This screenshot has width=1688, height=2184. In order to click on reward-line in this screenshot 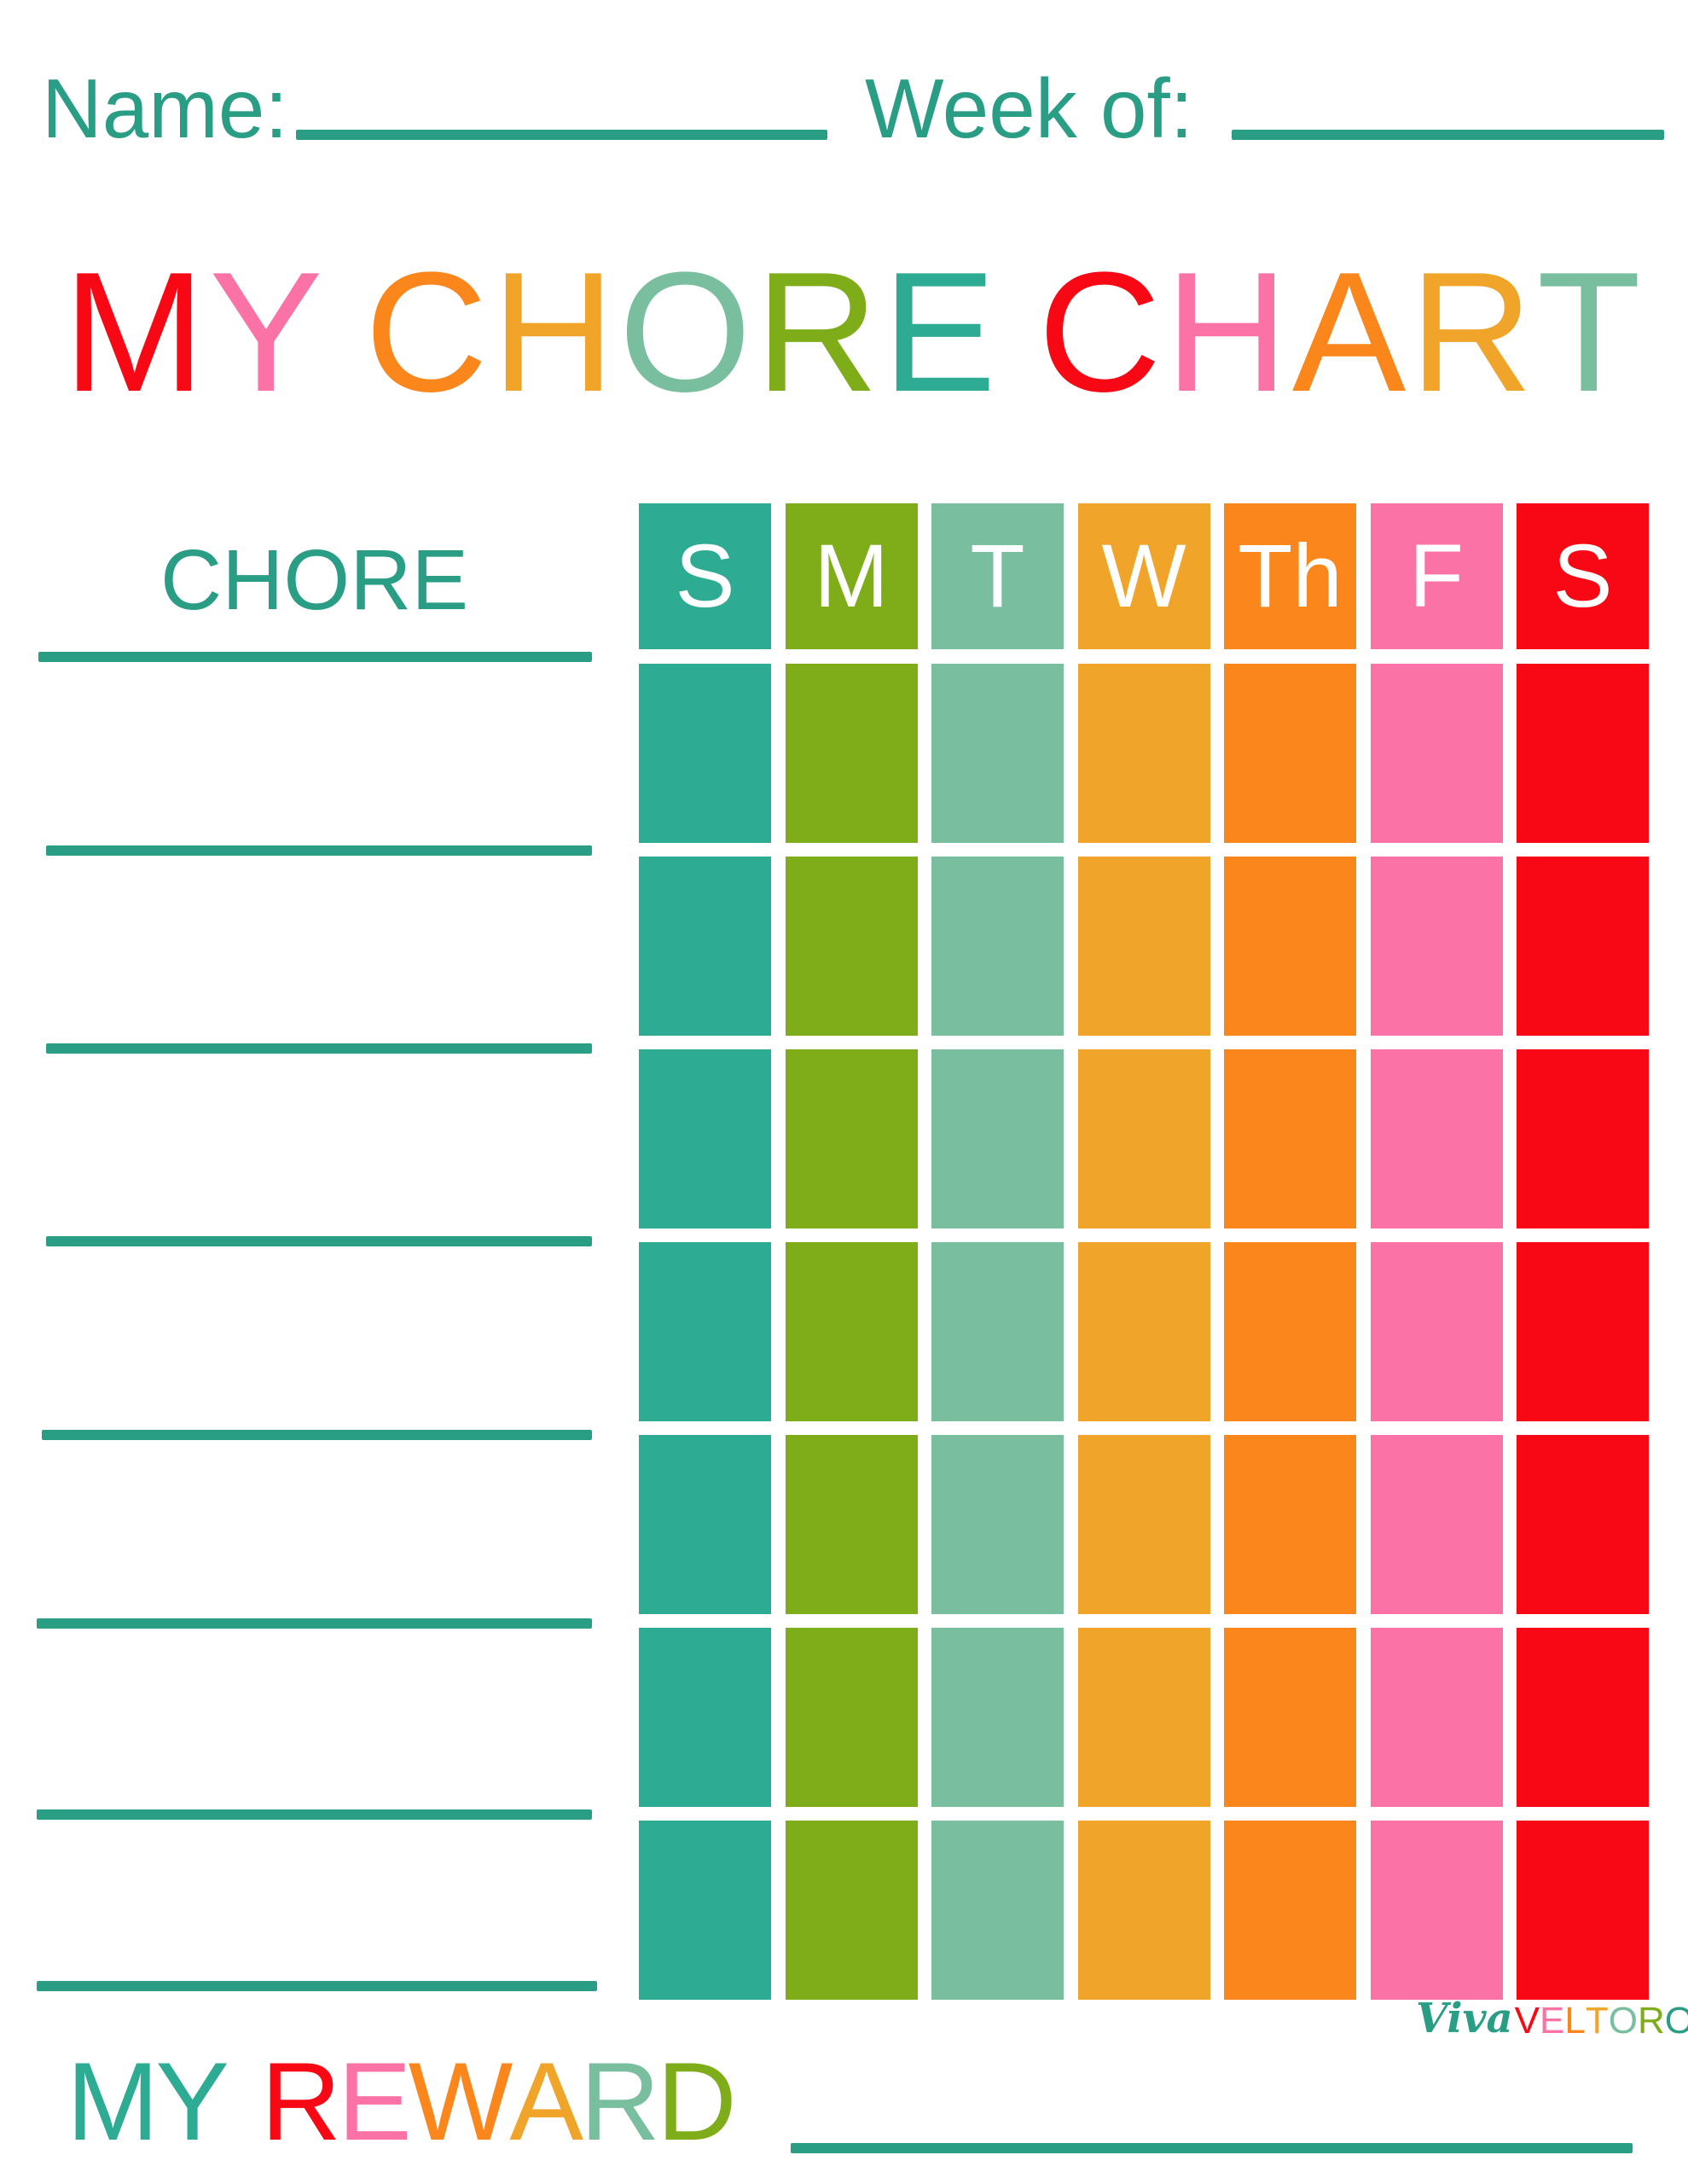, I will do `click(1212, 2148)`.